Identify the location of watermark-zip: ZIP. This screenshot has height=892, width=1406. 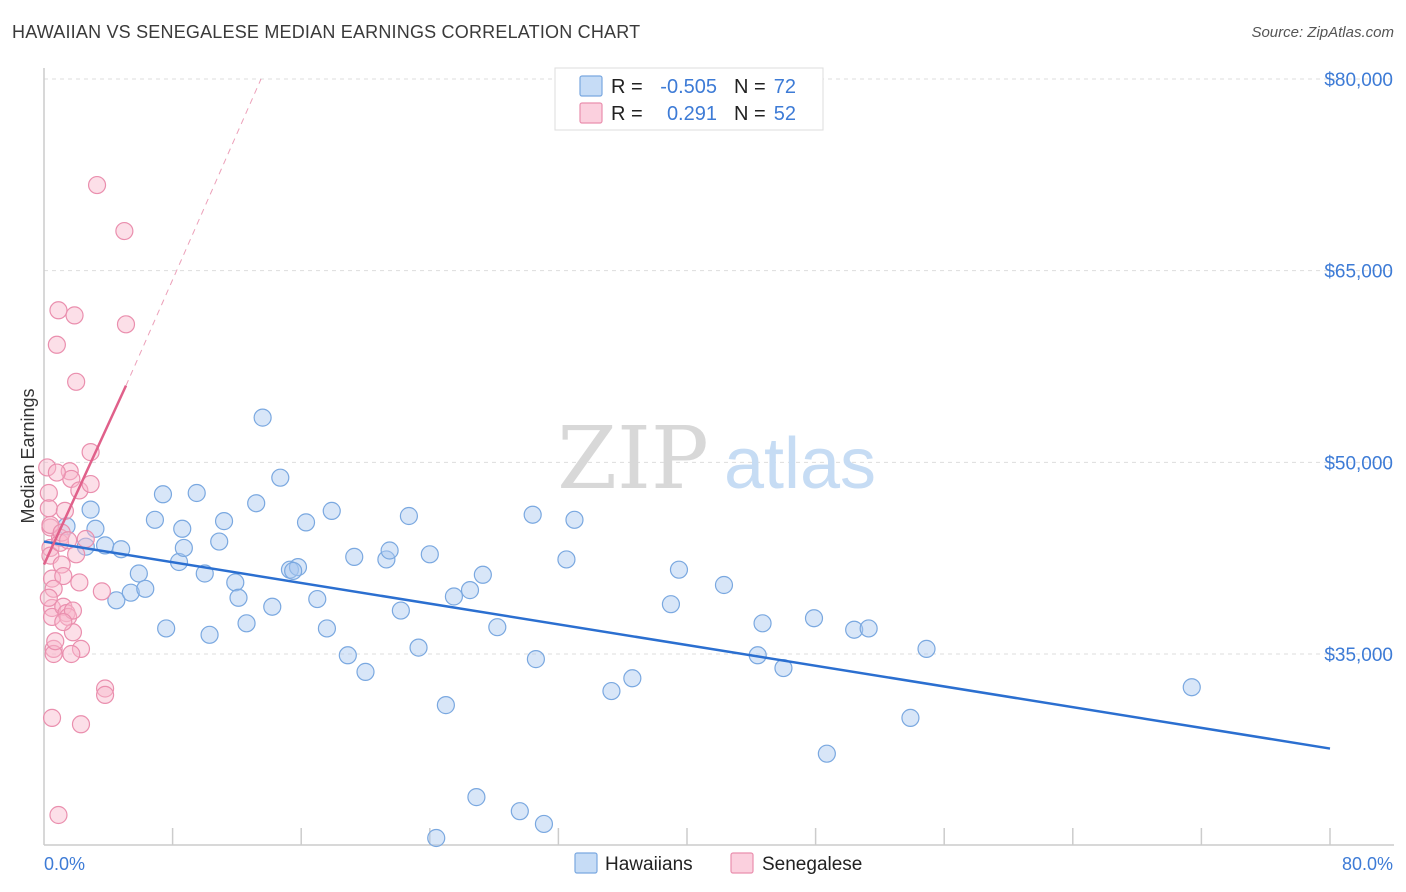
(633, 459).